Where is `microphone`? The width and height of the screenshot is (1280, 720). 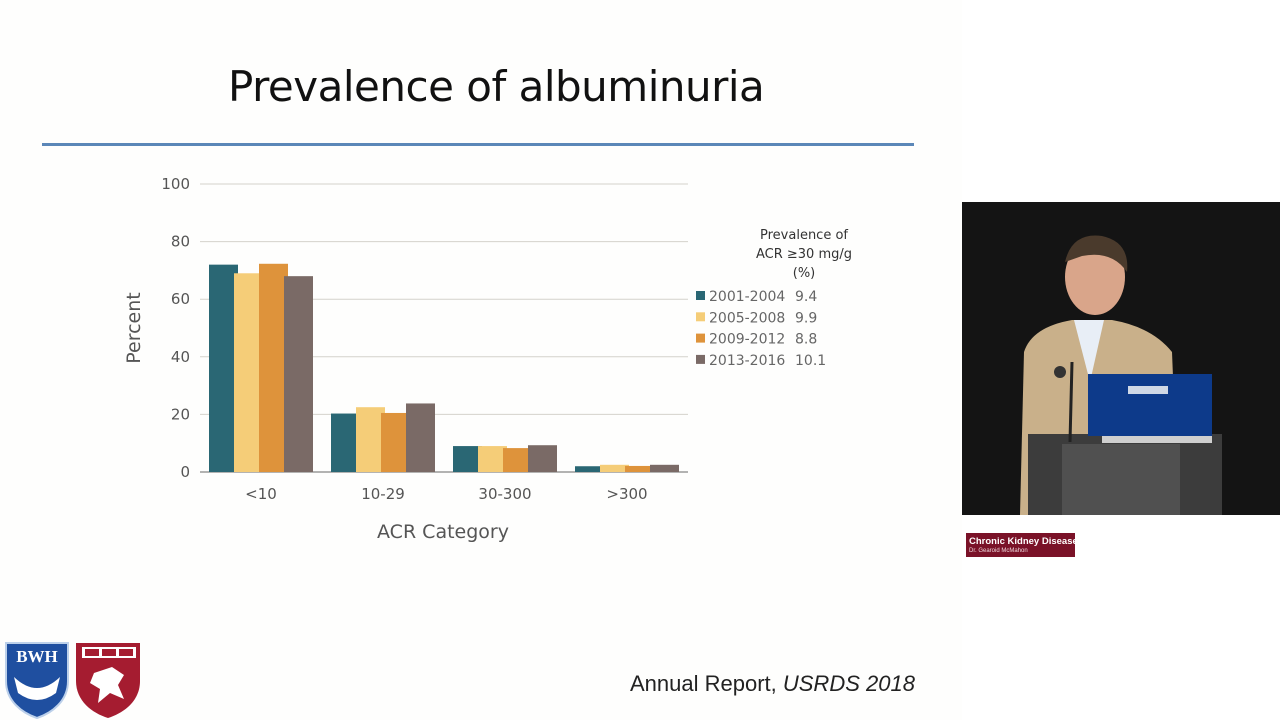 microphone is located at coordinates (1064, 402).